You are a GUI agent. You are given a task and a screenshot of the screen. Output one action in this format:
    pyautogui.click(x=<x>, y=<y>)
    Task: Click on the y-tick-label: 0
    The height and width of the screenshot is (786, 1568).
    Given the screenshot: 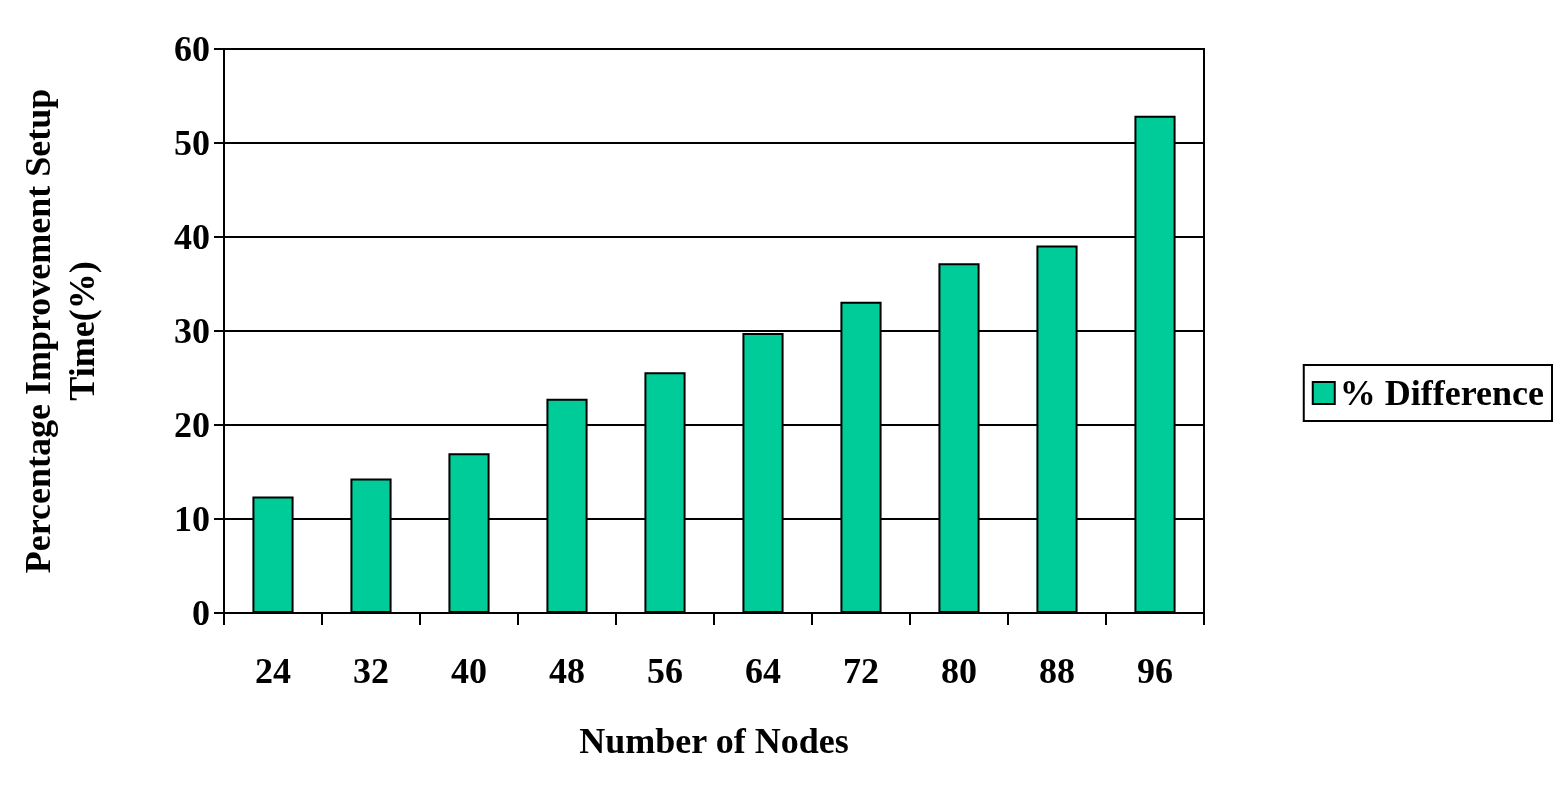 What is the action you would take?
    pyautogui.click(x=201, y=613)
    